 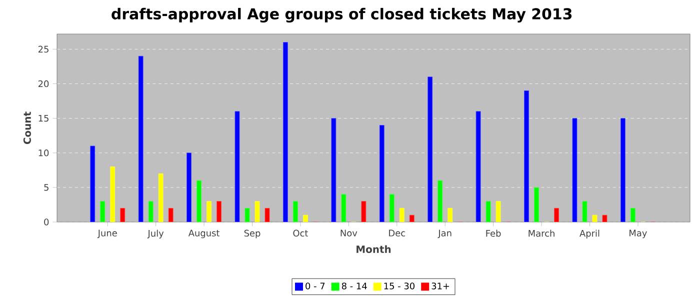 What do you see at coordinates (204, 234) in the screenshot?
I see `x-tick-label: August` at bounding box center [204, 234].